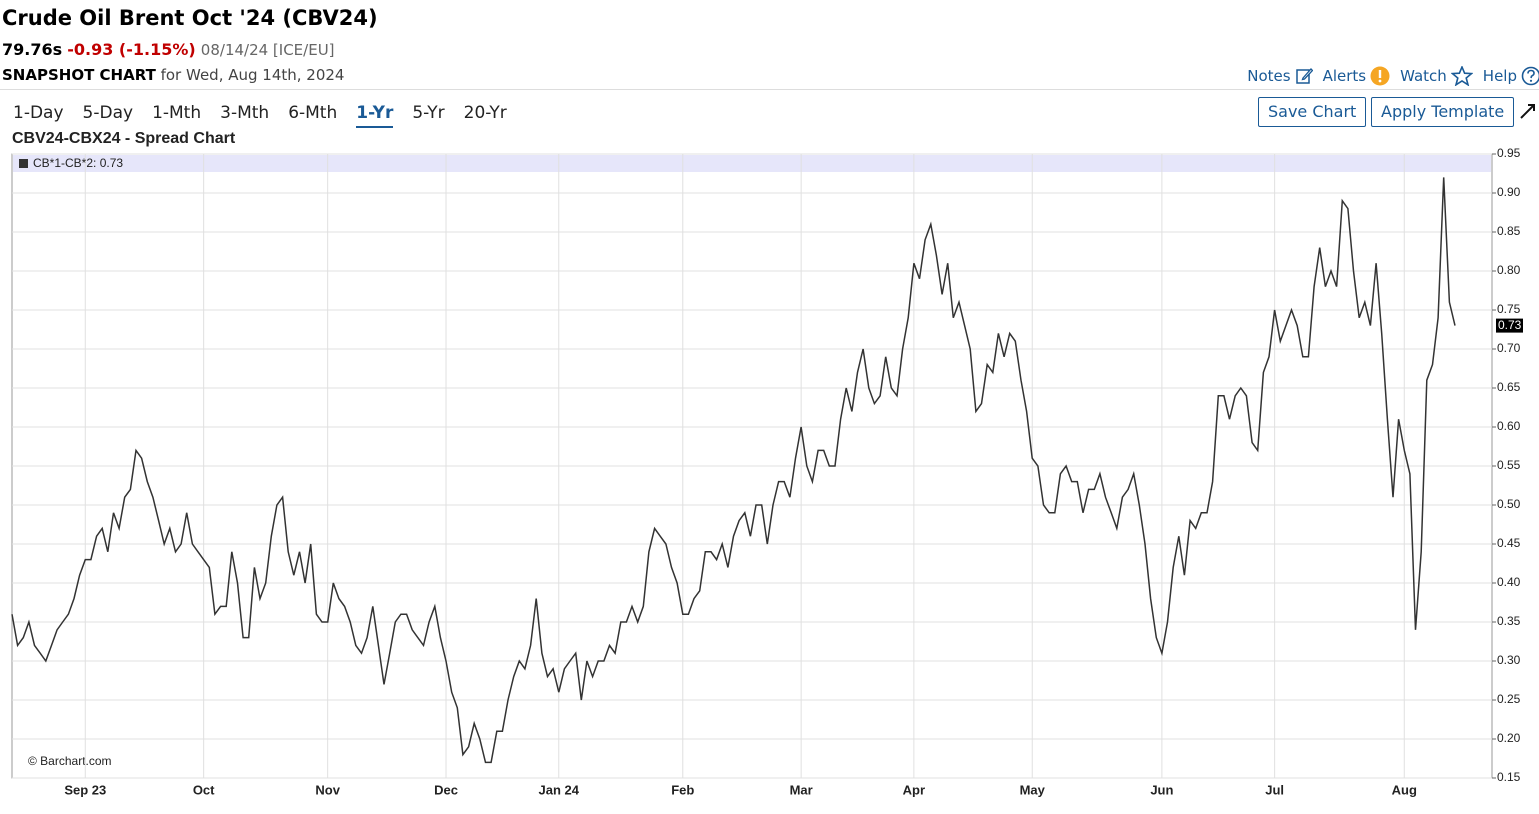 This screenshot has height=814, width=1539. Describe the element at coordinates (1461, 76) in the screenshot. I see `watch-icon` at that location.